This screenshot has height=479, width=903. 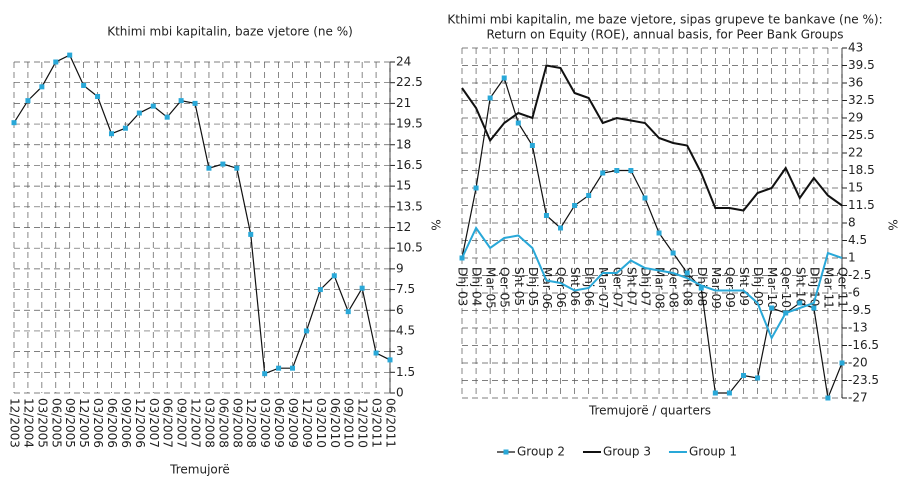 I want to click on x-tick-label: 03/2011, so click(x=377, y=423).